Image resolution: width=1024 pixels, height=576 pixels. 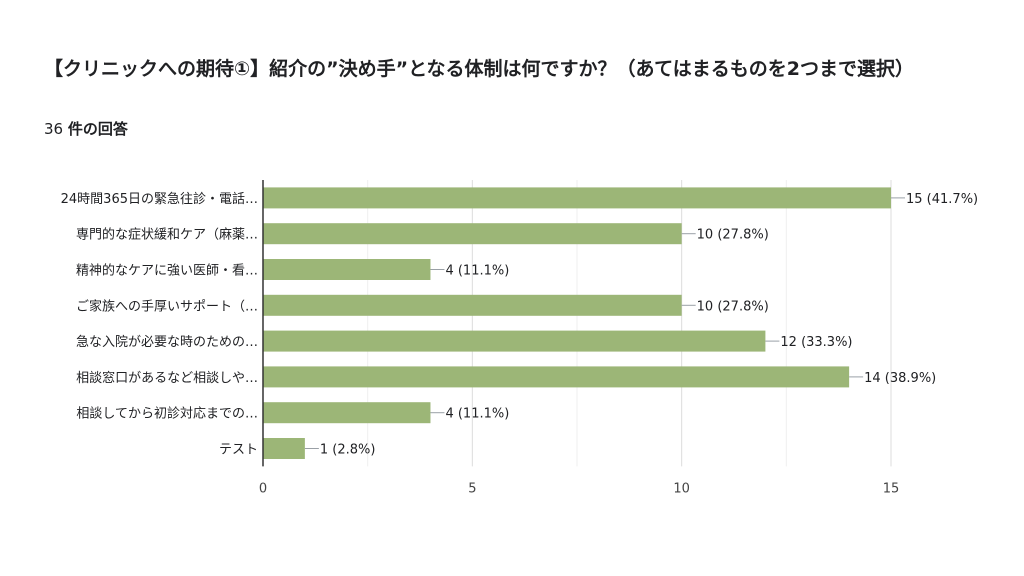 I want to click on data-label-7: 1 (2.8%), so click(x=348, y=450).